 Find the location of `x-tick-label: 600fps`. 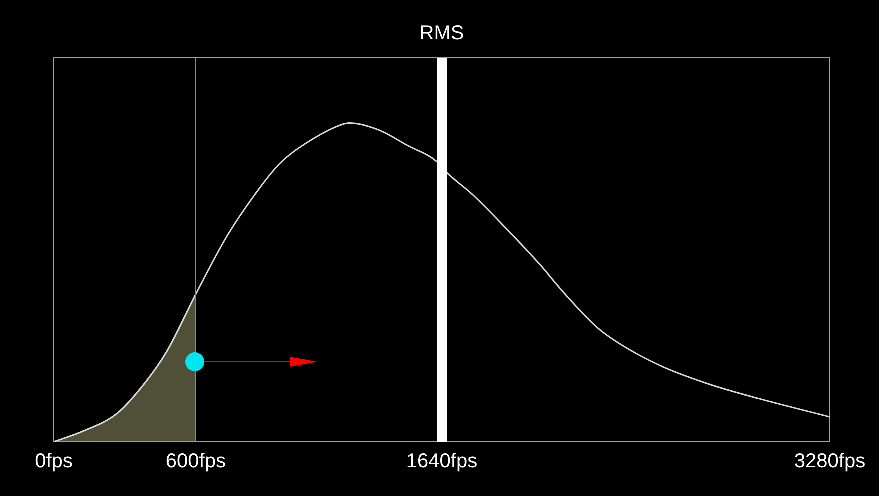

x-tick-label: 600fps is located at coordinates (196, 461).